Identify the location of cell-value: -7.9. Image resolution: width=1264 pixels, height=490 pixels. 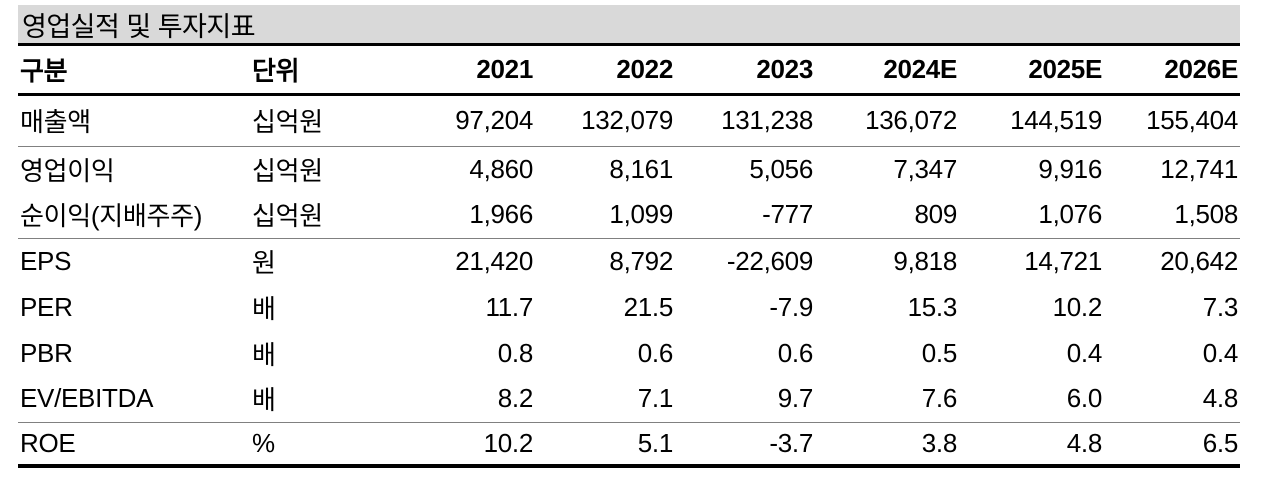
(791, 306).